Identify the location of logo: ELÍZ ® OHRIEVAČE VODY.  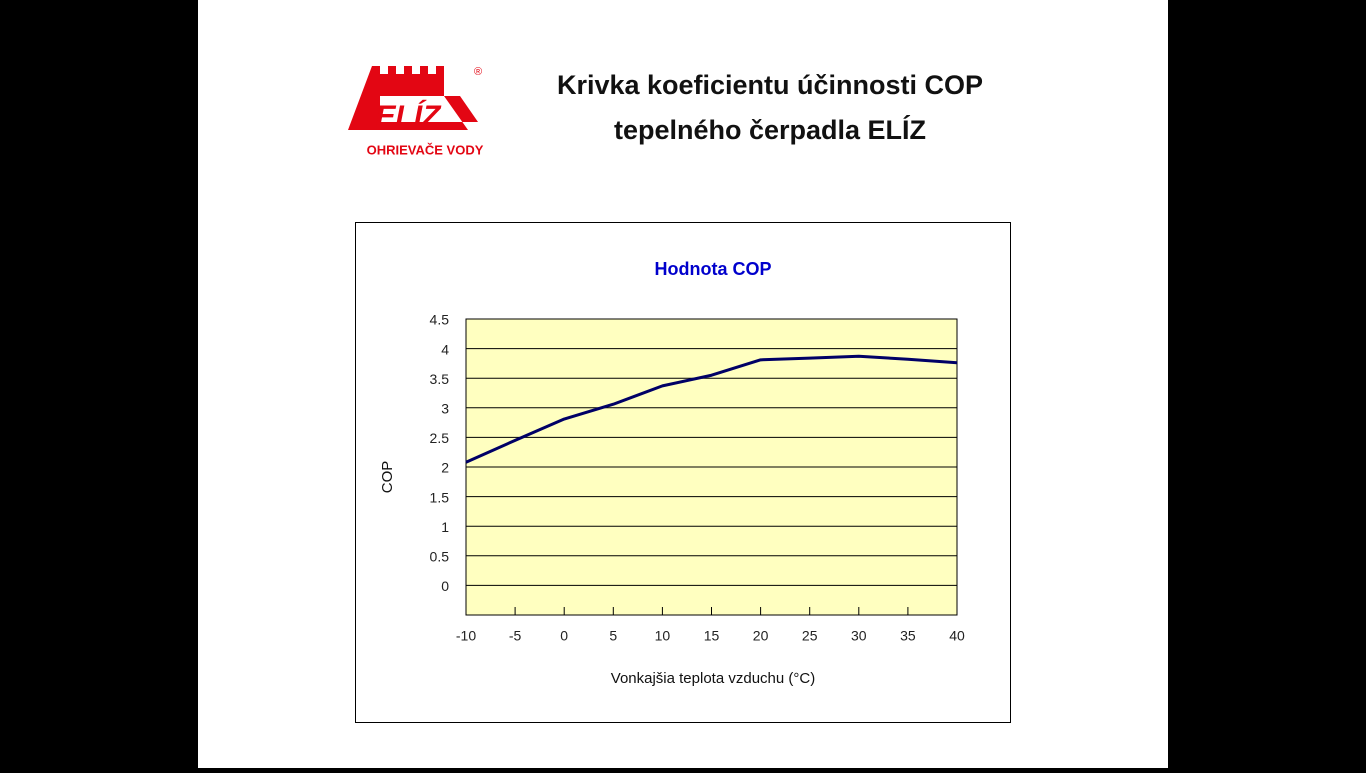
(416, 111).